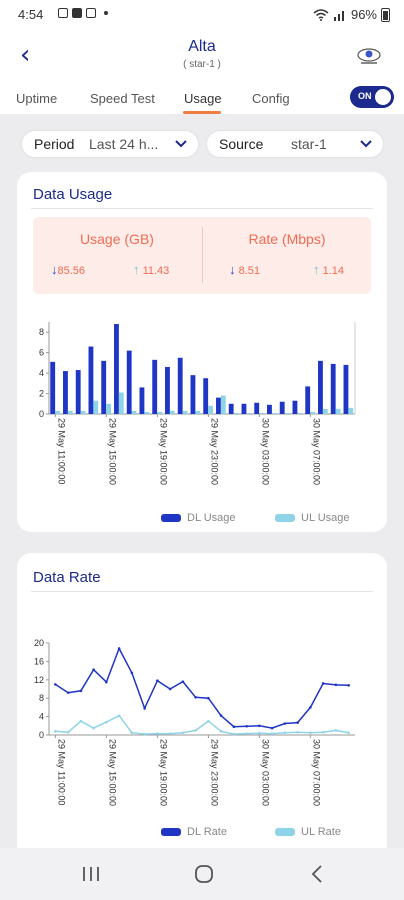 The width and height of the screenshot is (404, 900). I want to click on legend-ul-rate-label: UL Rate, so click(321, 832).